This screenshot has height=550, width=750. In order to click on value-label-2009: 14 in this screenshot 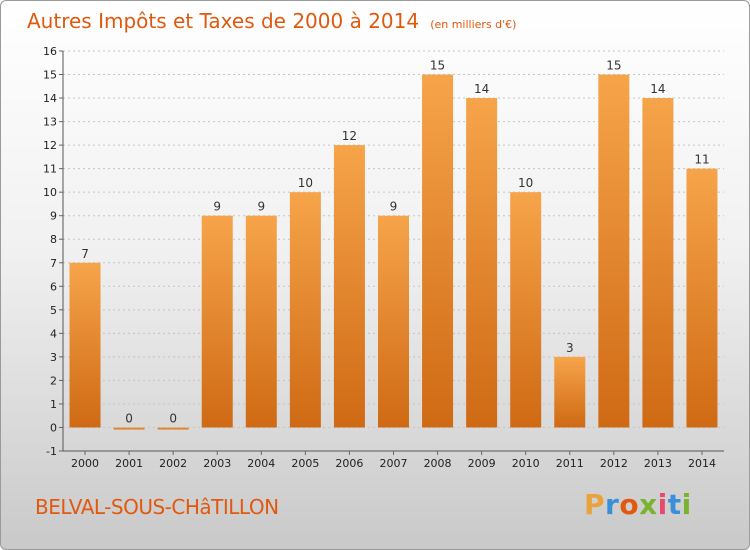, I will do `click(481, 89)`.